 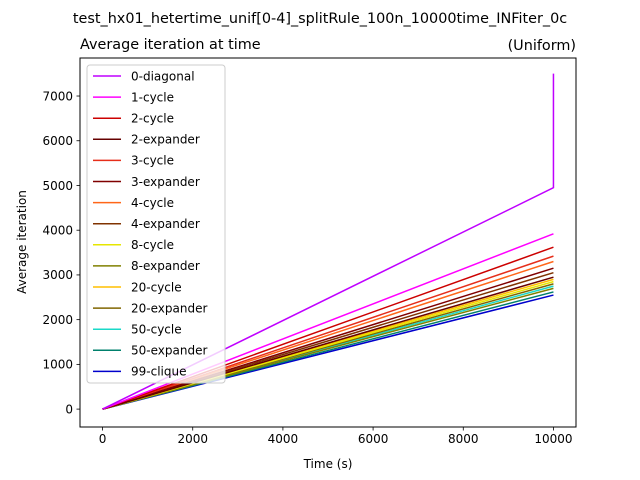 What do you see at coordinates (152, 97) in the screenshot?
I see `legend-label-1-cycle: 1-cycle` at bounding box center [152, 97].